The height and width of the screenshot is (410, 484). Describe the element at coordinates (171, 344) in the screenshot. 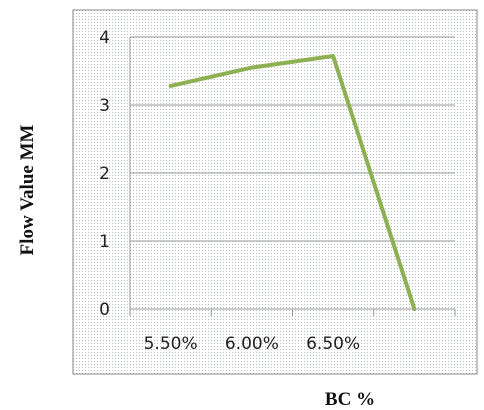

I see `x-tick-label: 5.50%` at that location.